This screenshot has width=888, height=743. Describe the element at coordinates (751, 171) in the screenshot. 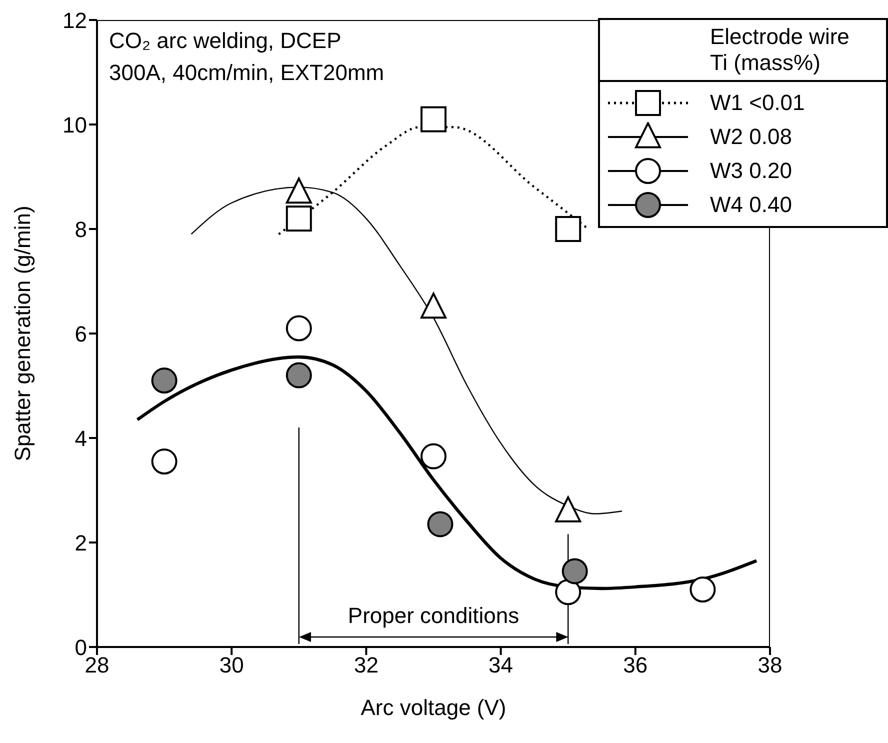

I see `legend-label: W3 0.20` at that location.